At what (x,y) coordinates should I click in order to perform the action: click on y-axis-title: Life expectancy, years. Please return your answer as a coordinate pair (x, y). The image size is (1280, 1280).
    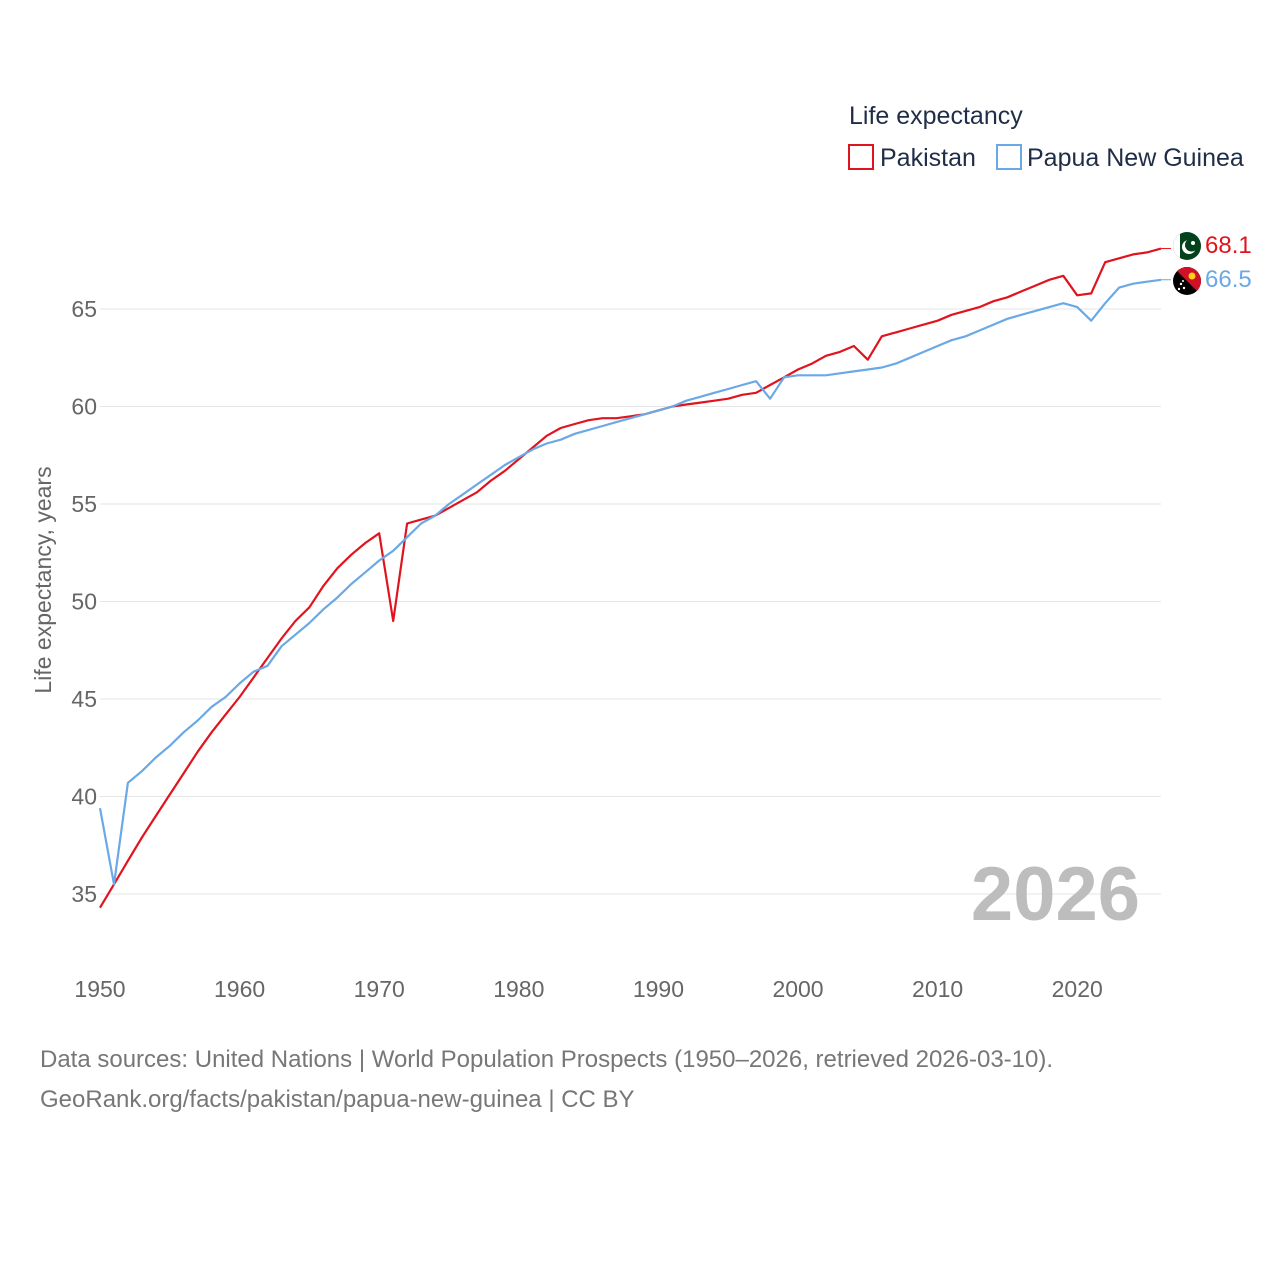
    Looking at the image, I should click on (43, 579).